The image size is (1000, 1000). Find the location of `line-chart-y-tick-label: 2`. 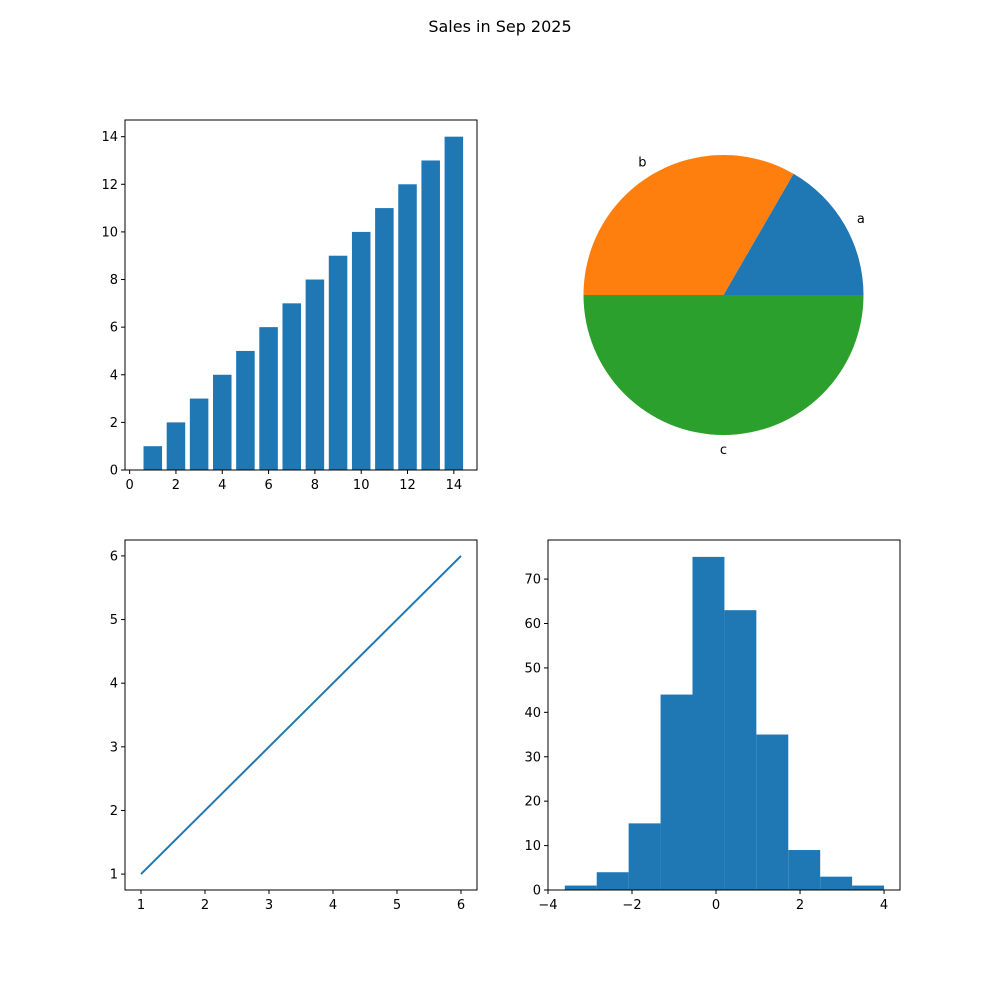

line-chart-y-tick-label: 2 is located at coordinates (114, 811).